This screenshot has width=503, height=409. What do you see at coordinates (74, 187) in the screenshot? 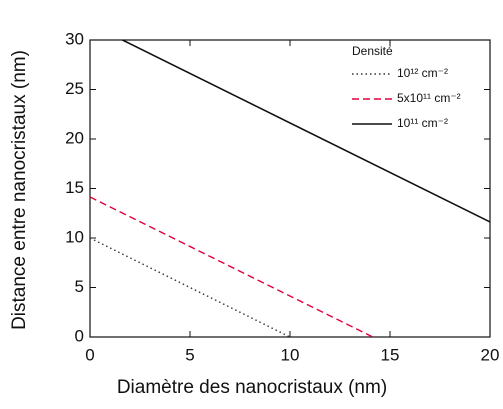
I see `y-tick-label: 15` at bounding box center [74, 187].